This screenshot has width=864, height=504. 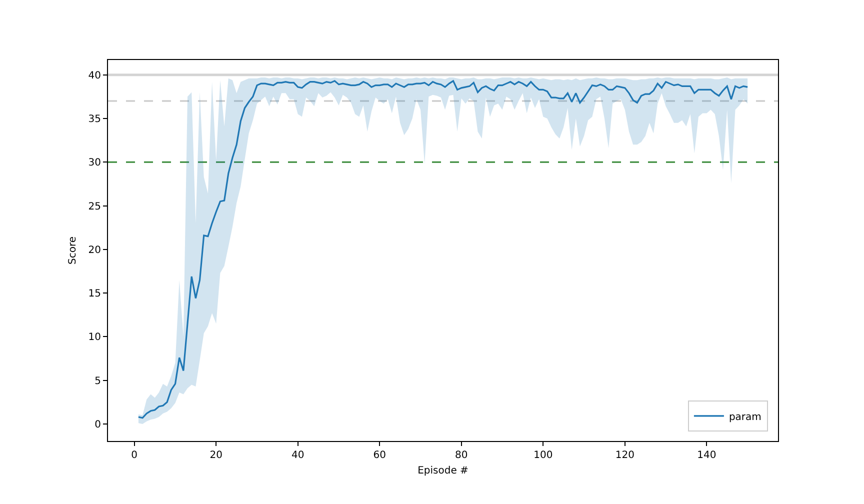 What do you see at coordinates (216, 455) in the screenshot?
I see `x-tick-label: 20` at bounding box center [216, 455].